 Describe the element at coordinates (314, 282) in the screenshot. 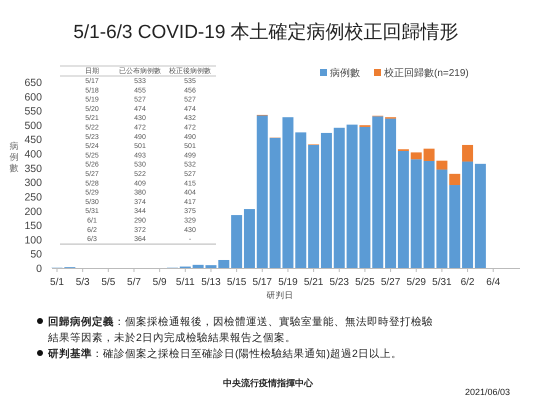

I see `x-tick-label: 5/21` at that location.